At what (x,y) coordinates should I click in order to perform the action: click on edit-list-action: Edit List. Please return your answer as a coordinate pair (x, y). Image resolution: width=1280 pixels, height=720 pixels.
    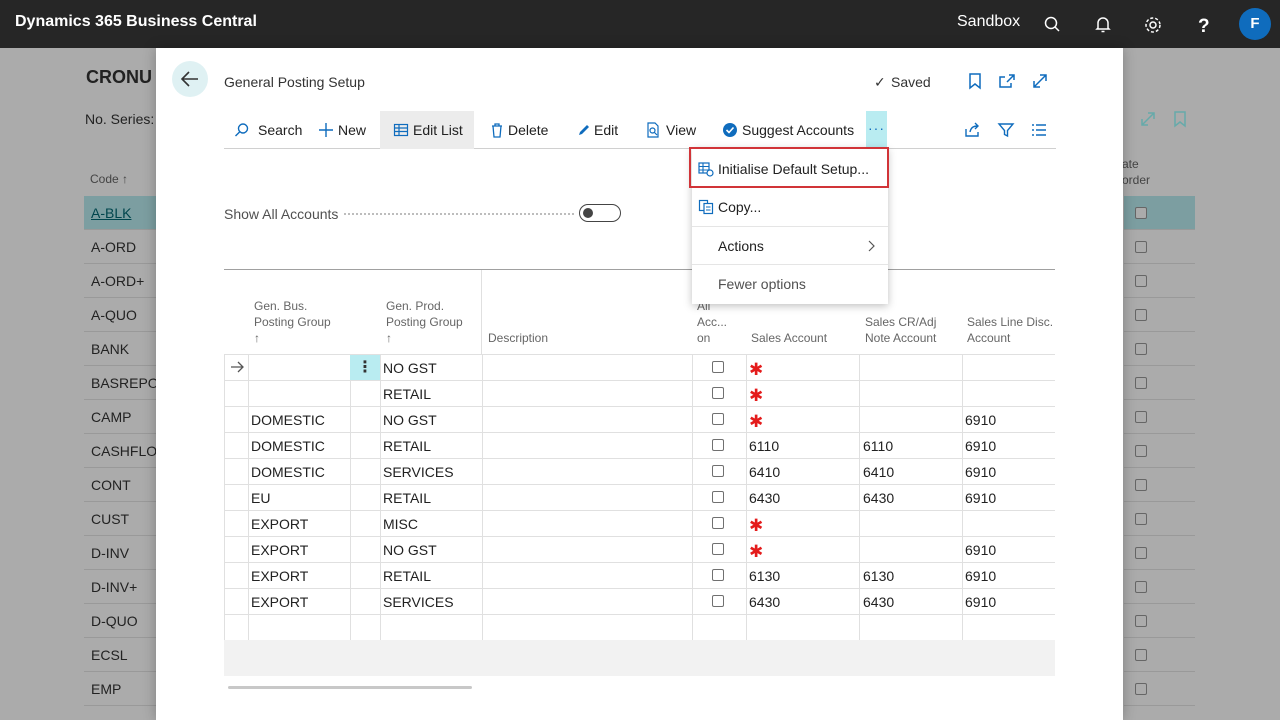
    Looking at the image, I should click on (427, 130).